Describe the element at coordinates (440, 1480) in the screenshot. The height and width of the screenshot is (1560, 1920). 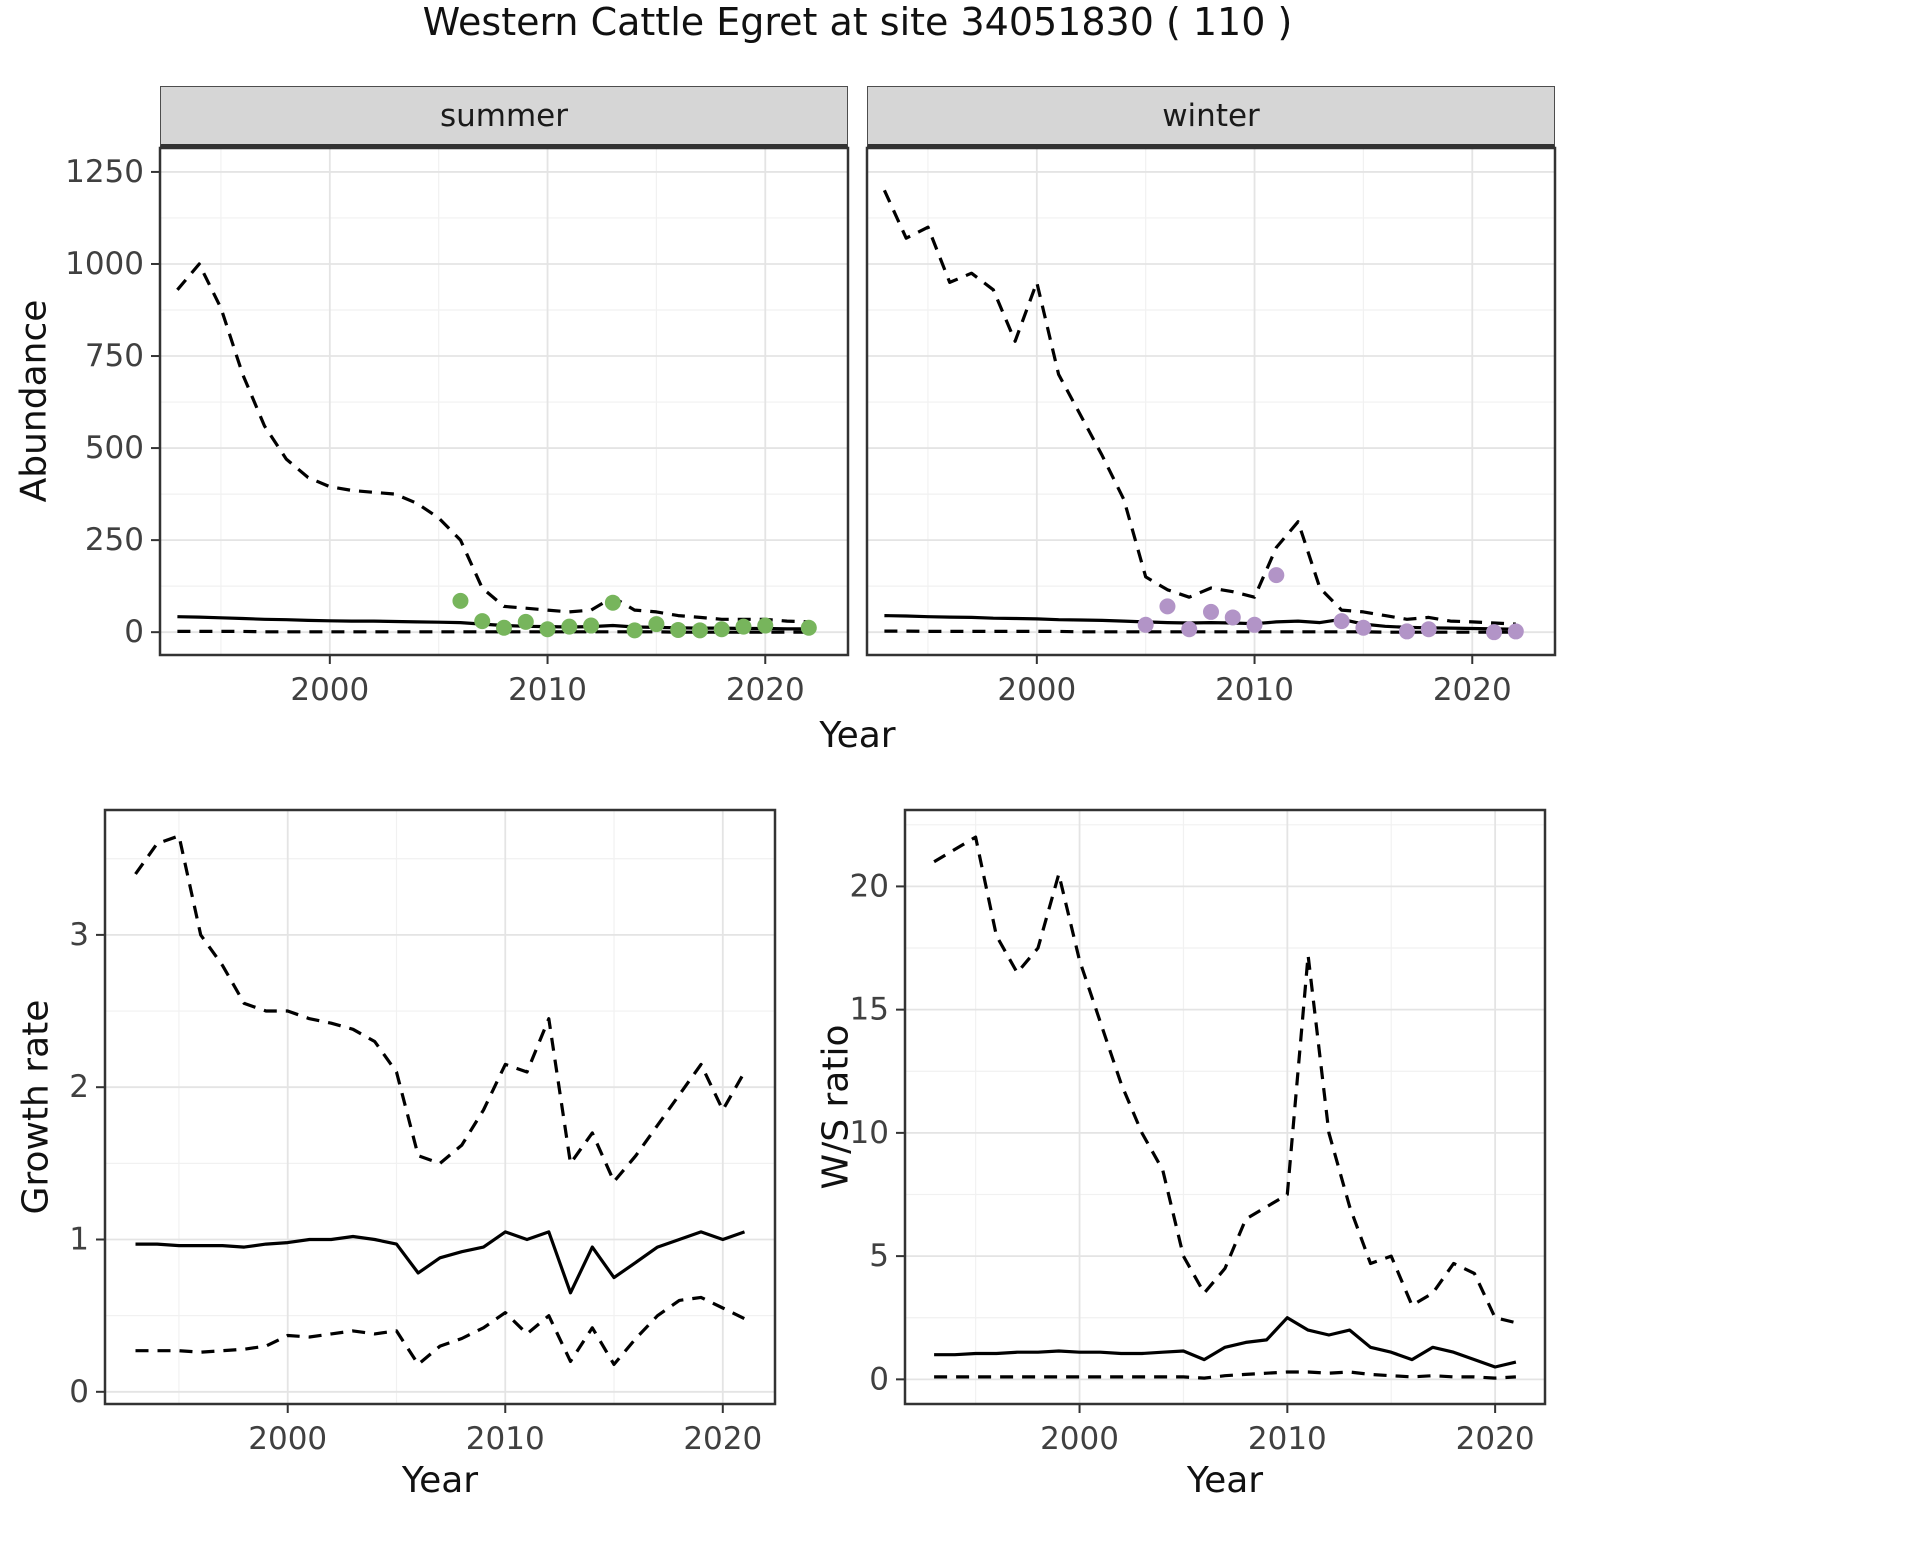
I see `growth-year-axis-label: Year` at that location.